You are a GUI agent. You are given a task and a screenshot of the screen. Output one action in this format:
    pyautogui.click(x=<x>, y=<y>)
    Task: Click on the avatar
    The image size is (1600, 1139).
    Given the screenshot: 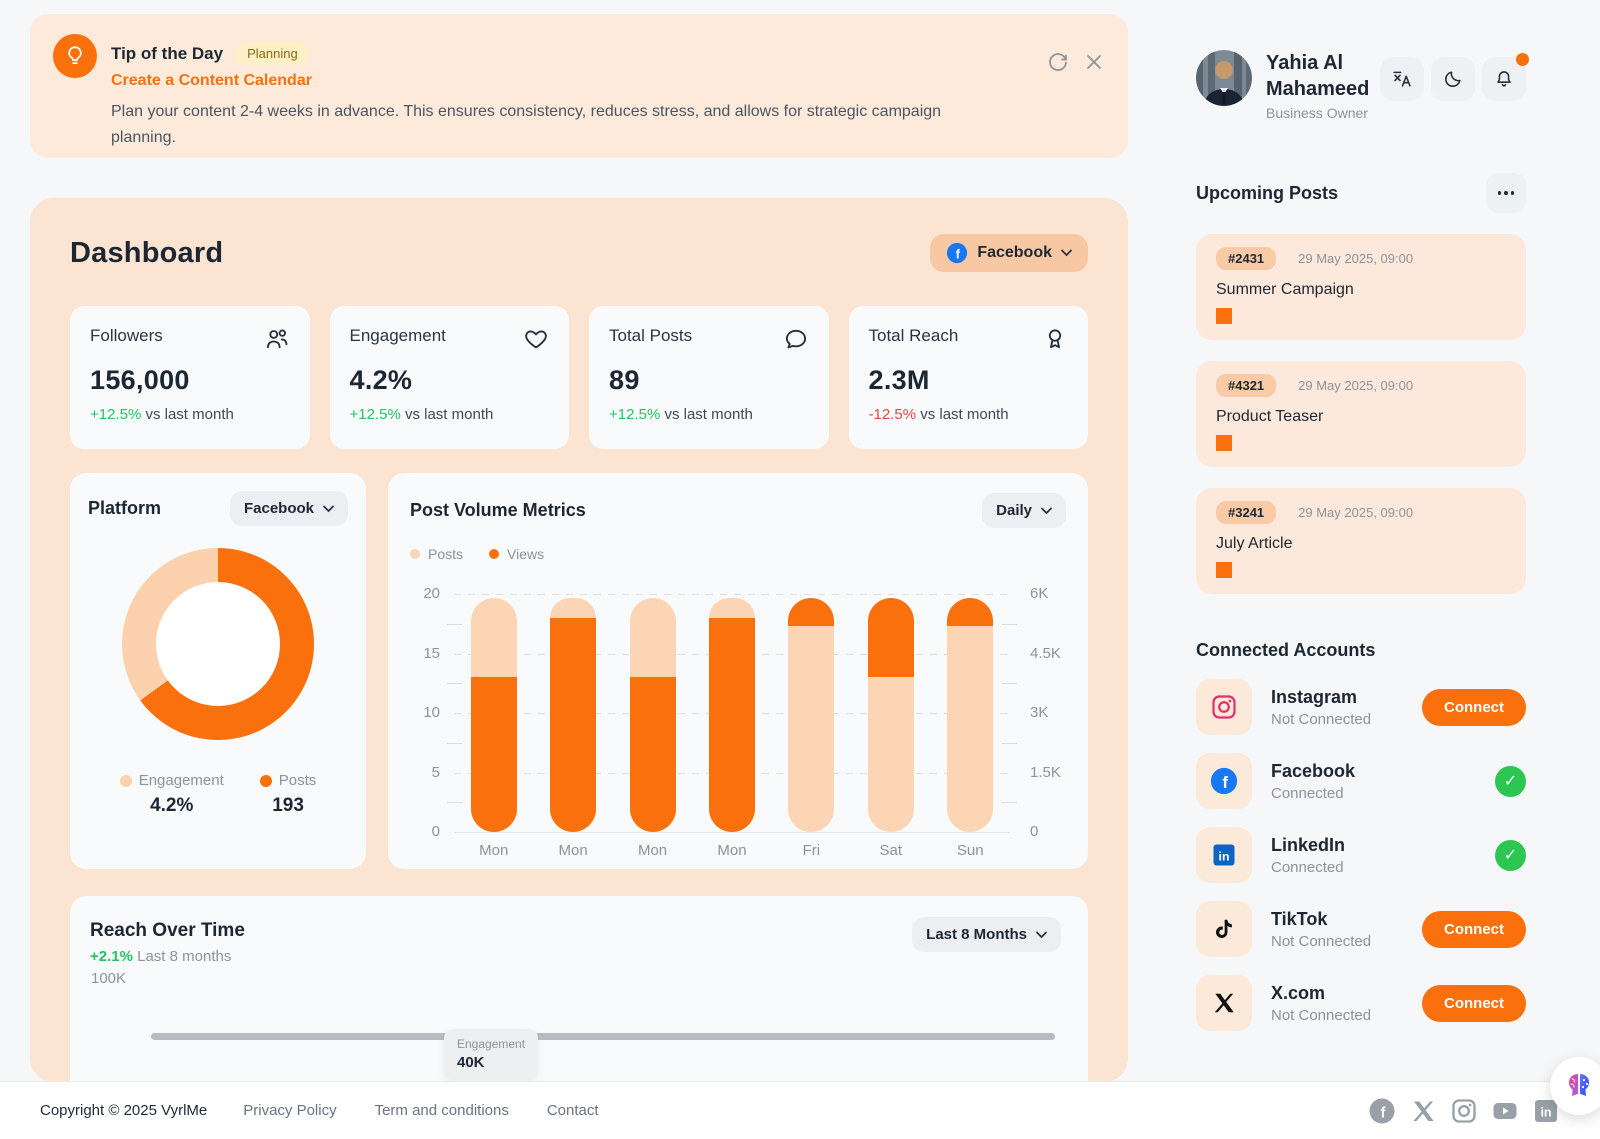 What is the action you would take?
    pyautogui.click(x=1224, y=78)
    